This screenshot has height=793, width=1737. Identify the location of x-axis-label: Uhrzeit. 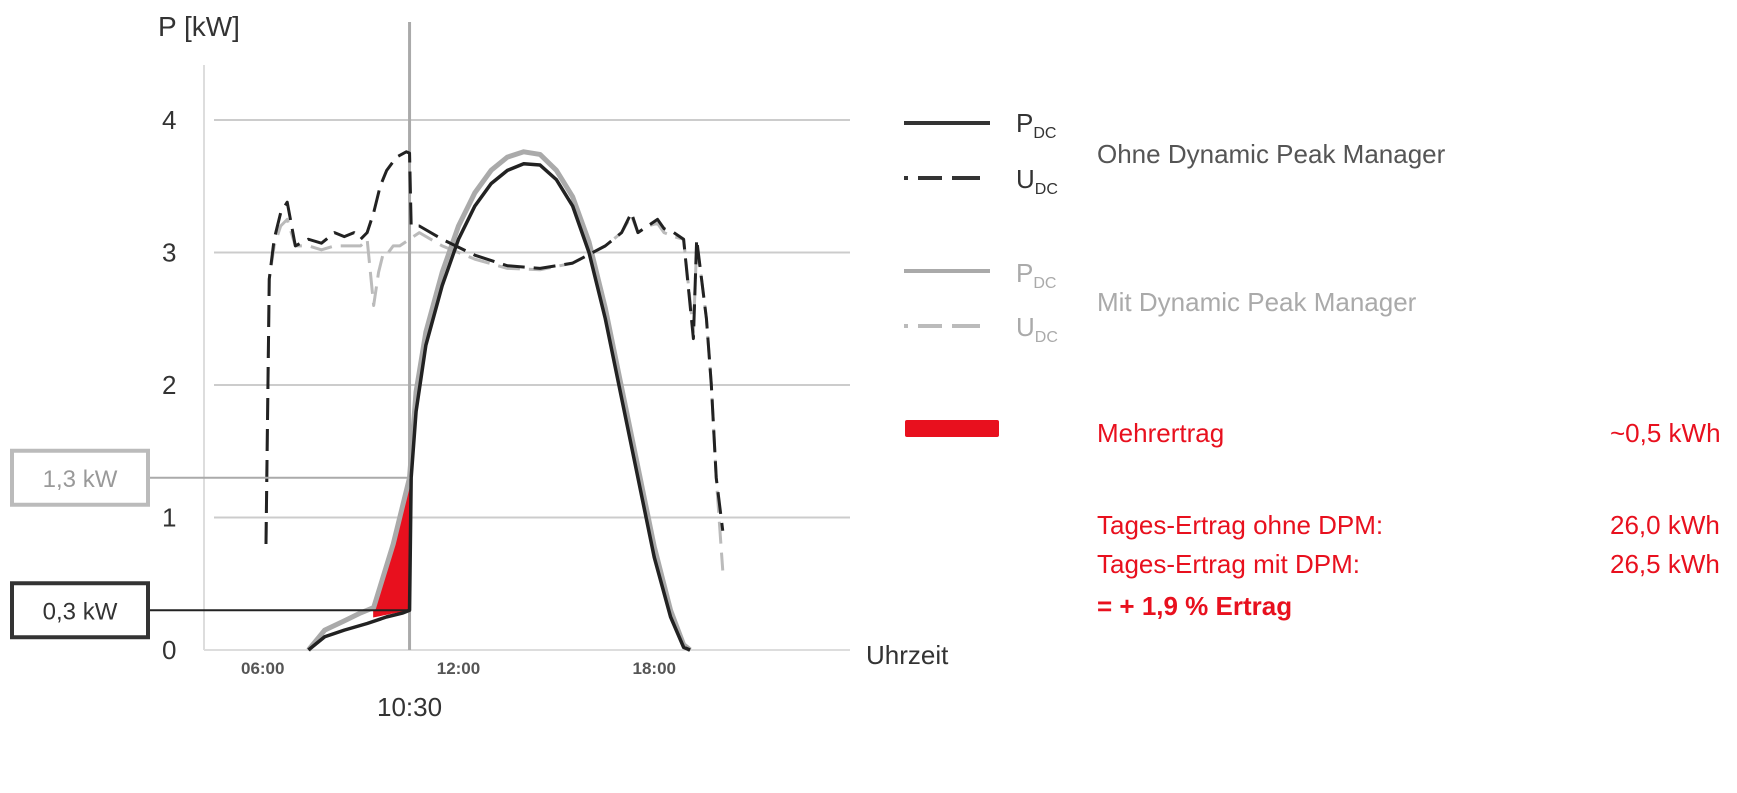
(907, 655).